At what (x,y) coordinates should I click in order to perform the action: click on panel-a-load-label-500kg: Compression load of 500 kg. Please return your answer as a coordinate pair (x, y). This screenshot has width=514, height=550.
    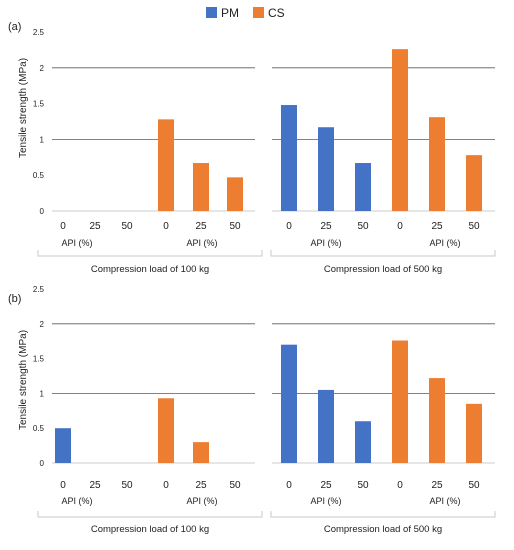
    Looking at the image, I should click on (383, 269).